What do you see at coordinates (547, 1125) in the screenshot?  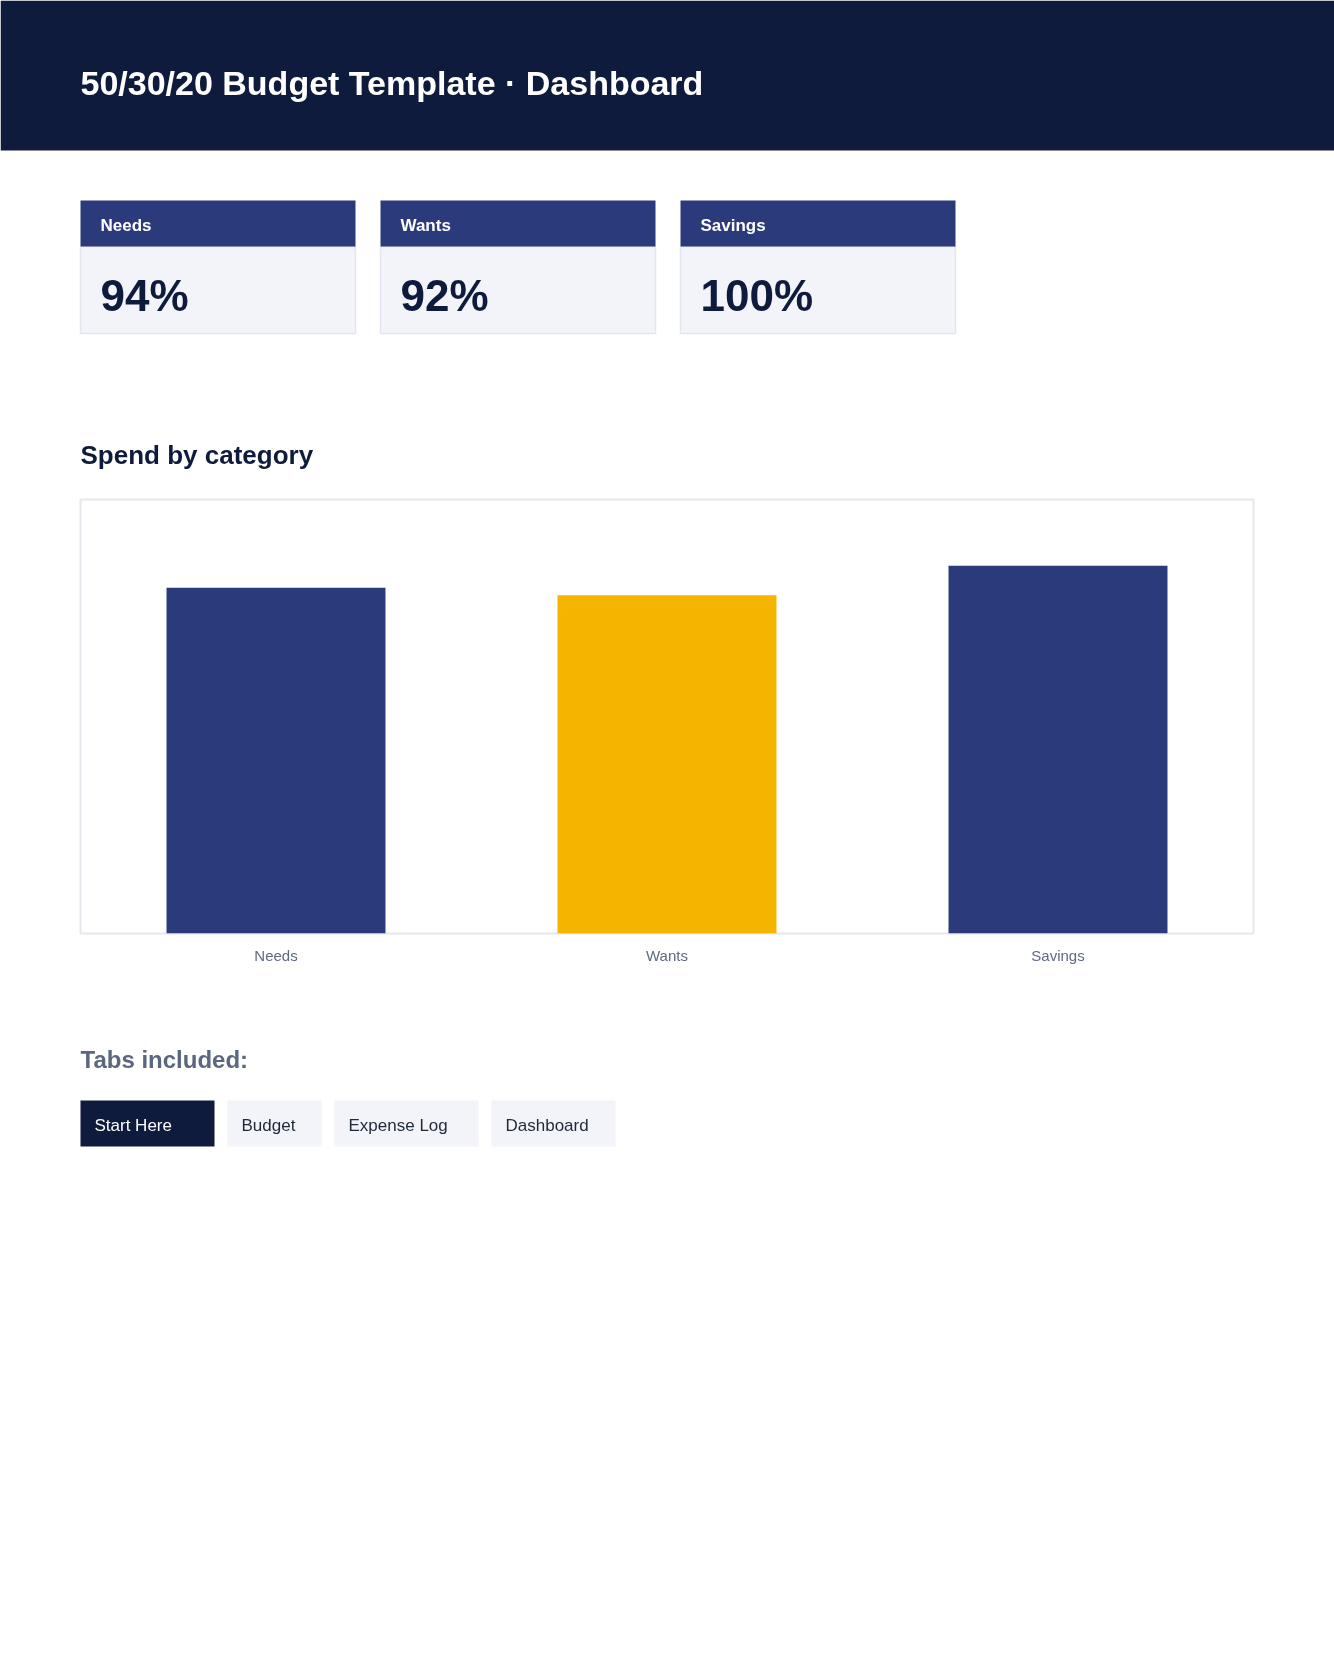 I see `category-label: Dashboard` at bounding box center [547, 1125].